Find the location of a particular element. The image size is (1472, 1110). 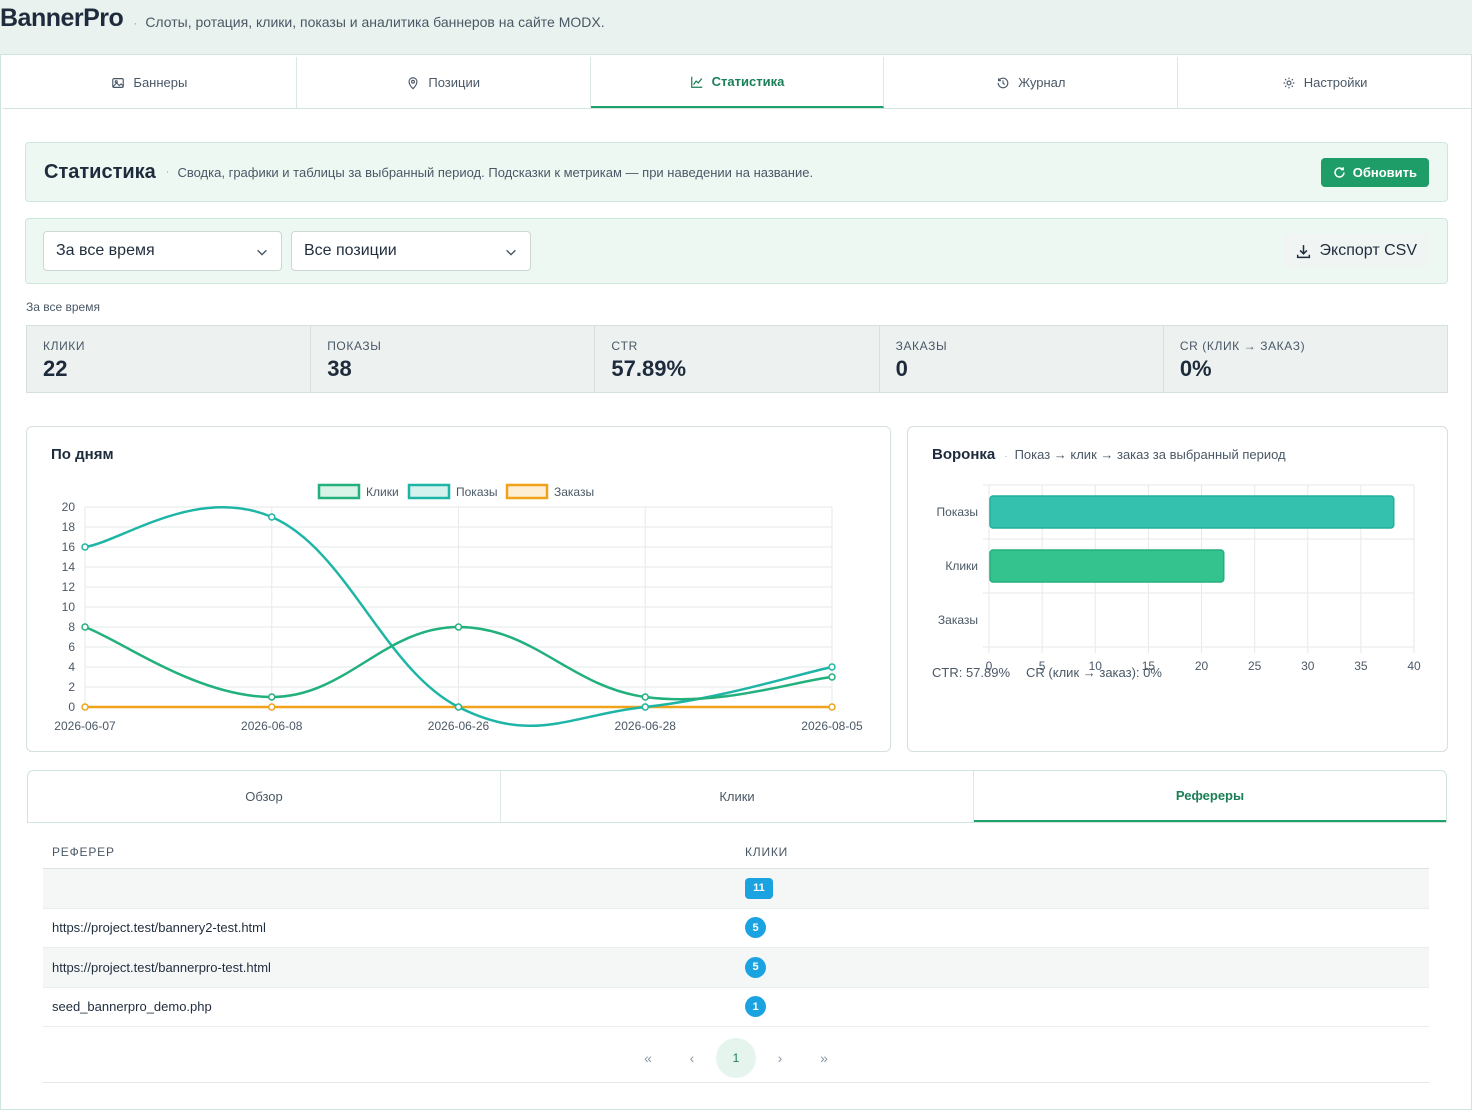

column-header-clicks: КЛИКИ is located at coordinates (767, 851).